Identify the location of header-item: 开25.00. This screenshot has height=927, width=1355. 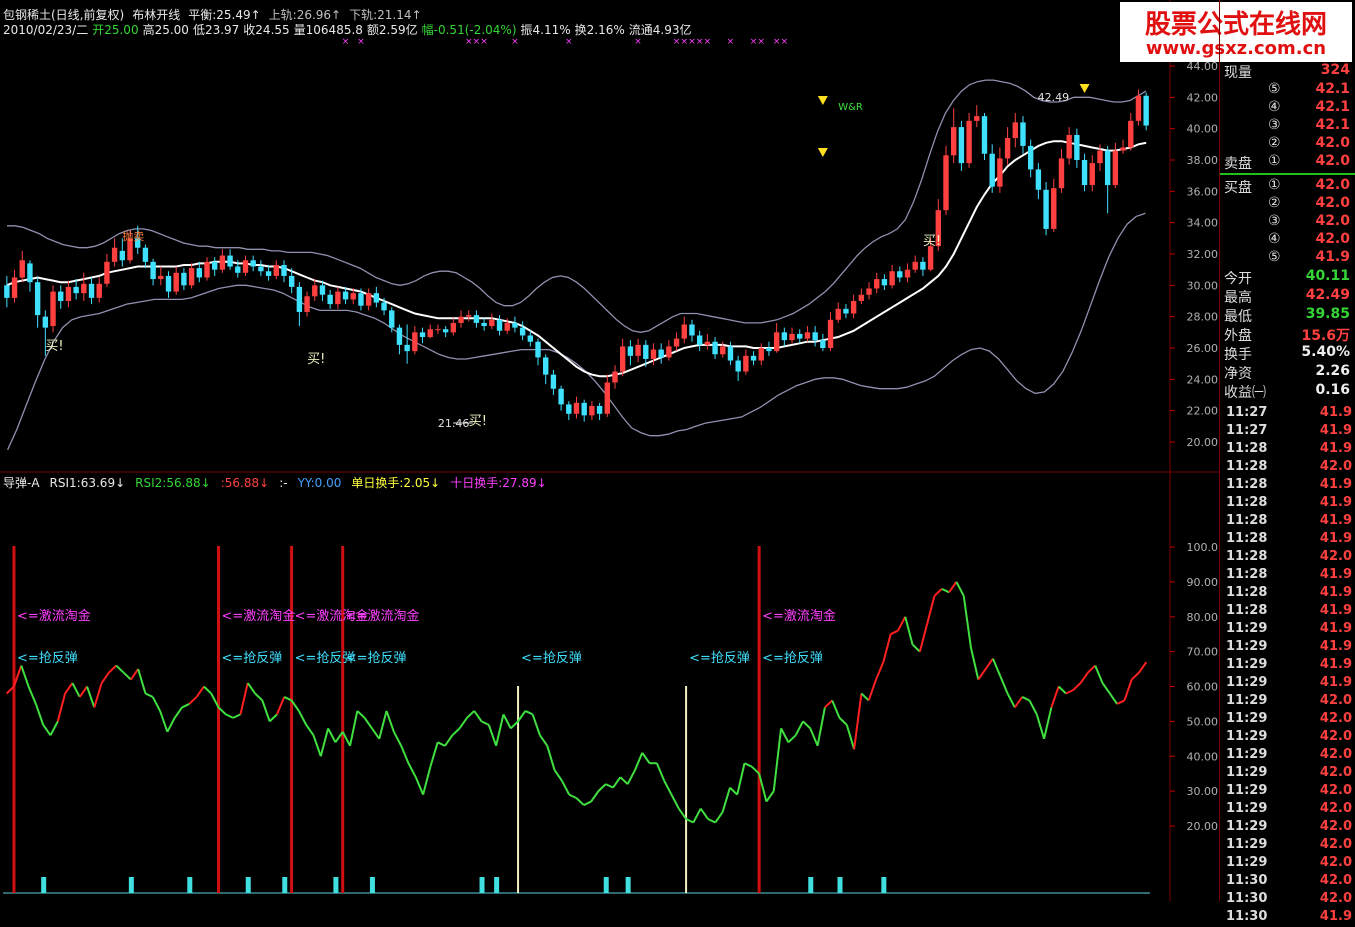
(115, 30).